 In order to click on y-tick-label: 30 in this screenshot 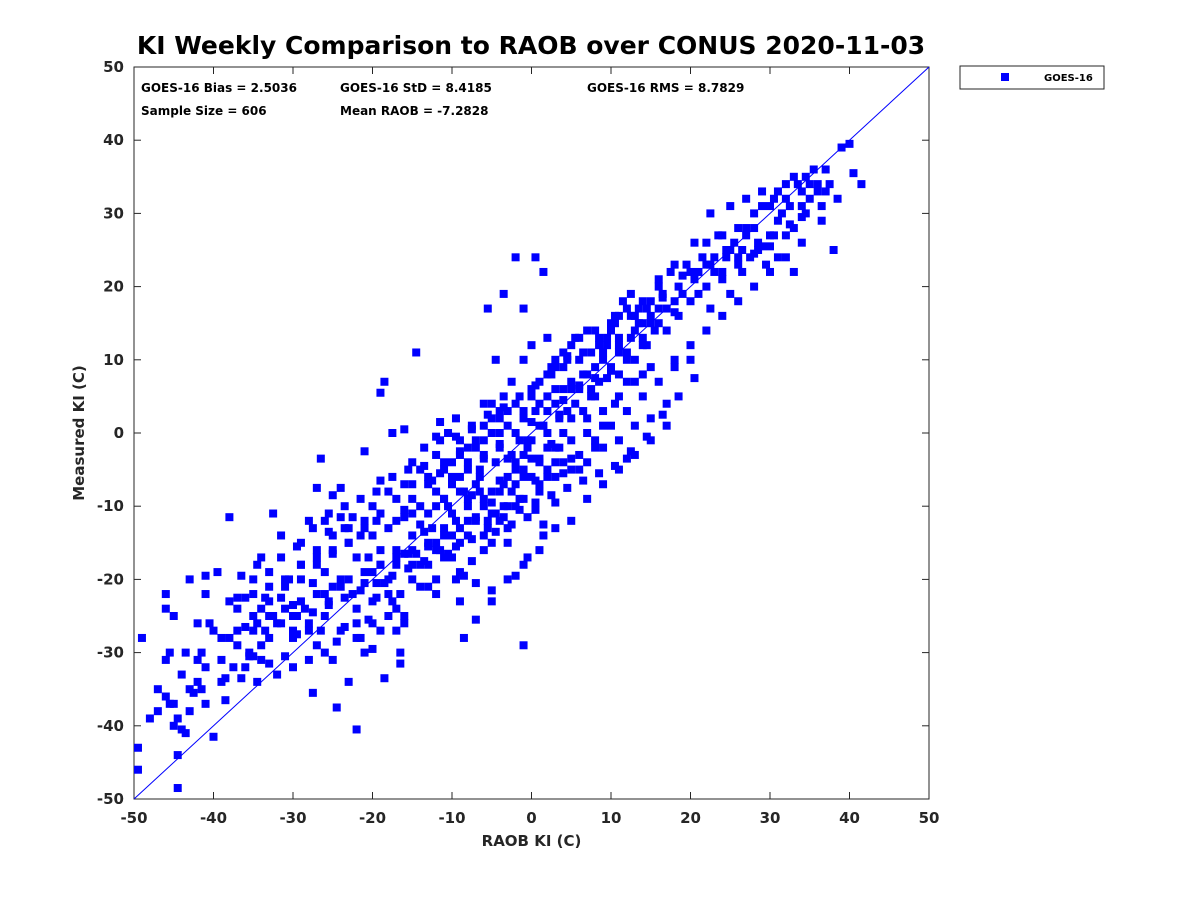, I will do `click(113, 213)`.